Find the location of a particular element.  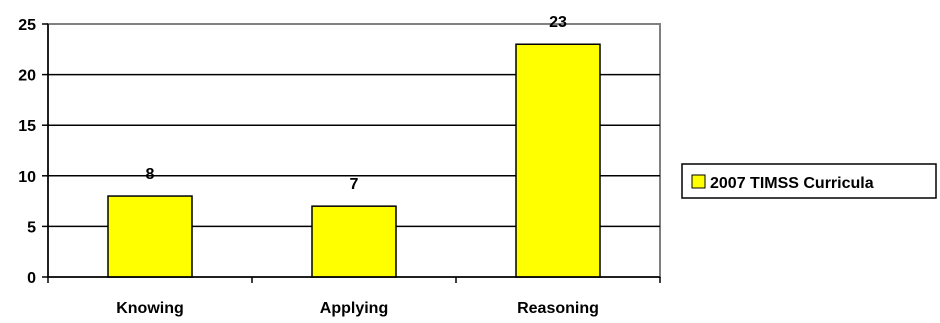

x-tick-labels: Knowing Applying Reasoning is located at coordinates (357, 308).